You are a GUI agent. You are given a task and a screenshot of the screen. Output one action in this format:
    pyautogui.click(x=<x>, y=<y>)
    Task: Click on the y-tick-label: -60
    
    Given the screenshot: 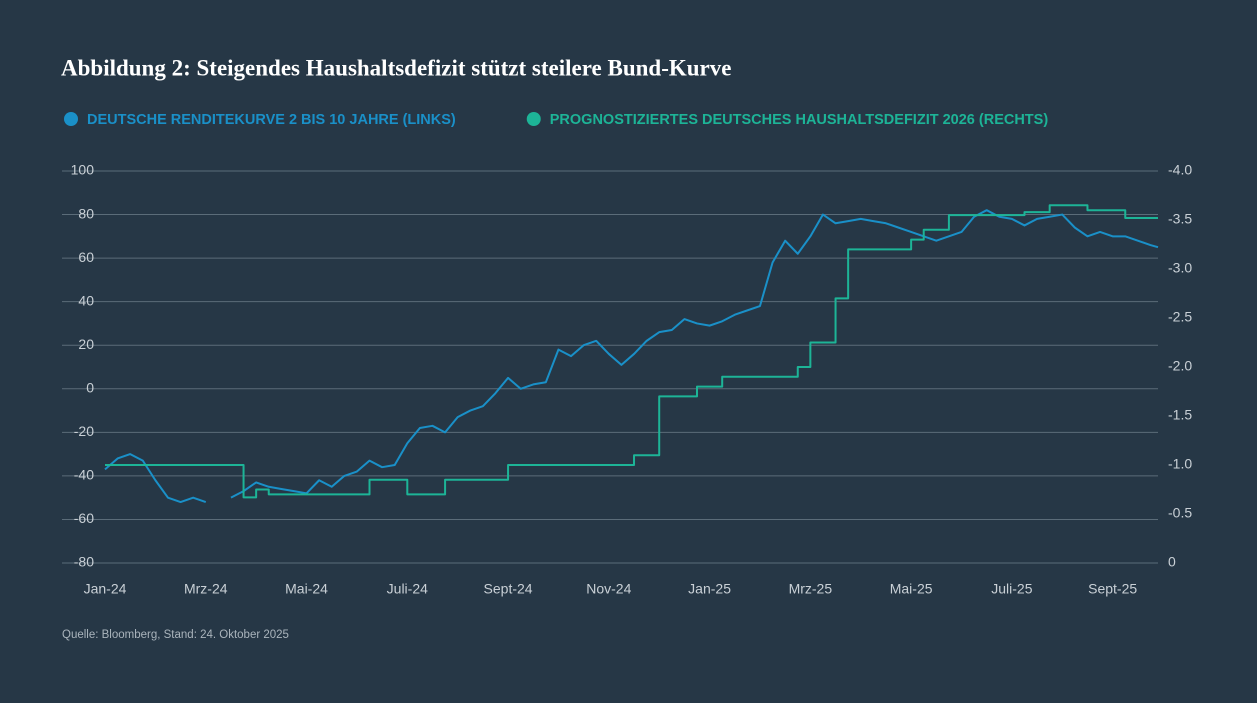 What is the action you would take?
    pyautogui.click(x=84, y=518)
    